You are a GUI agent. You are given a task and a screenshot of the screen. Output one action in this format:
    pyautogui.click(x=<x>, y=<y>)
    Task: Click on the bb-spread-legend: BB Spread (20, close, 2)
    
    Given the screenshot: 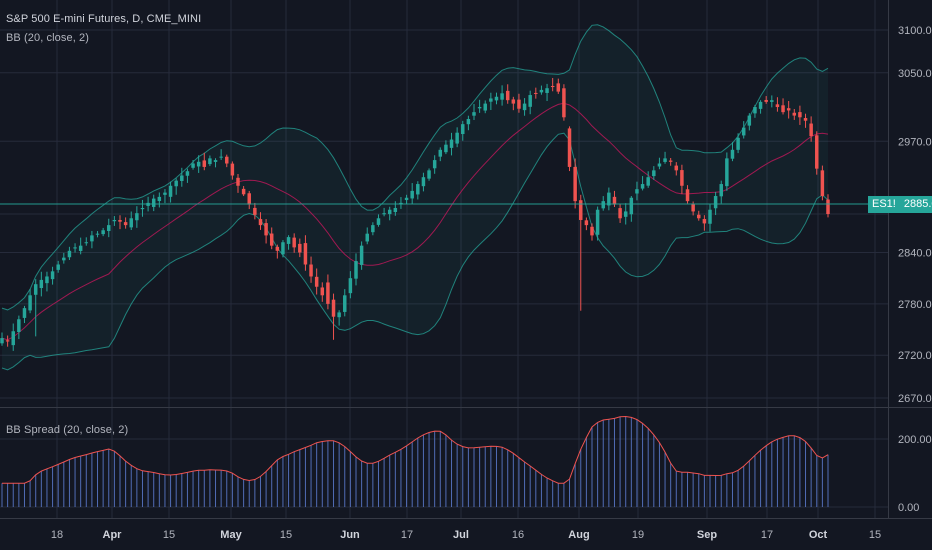 What is the action you would take?
    pyautogui.click(x=67, y=430)
    